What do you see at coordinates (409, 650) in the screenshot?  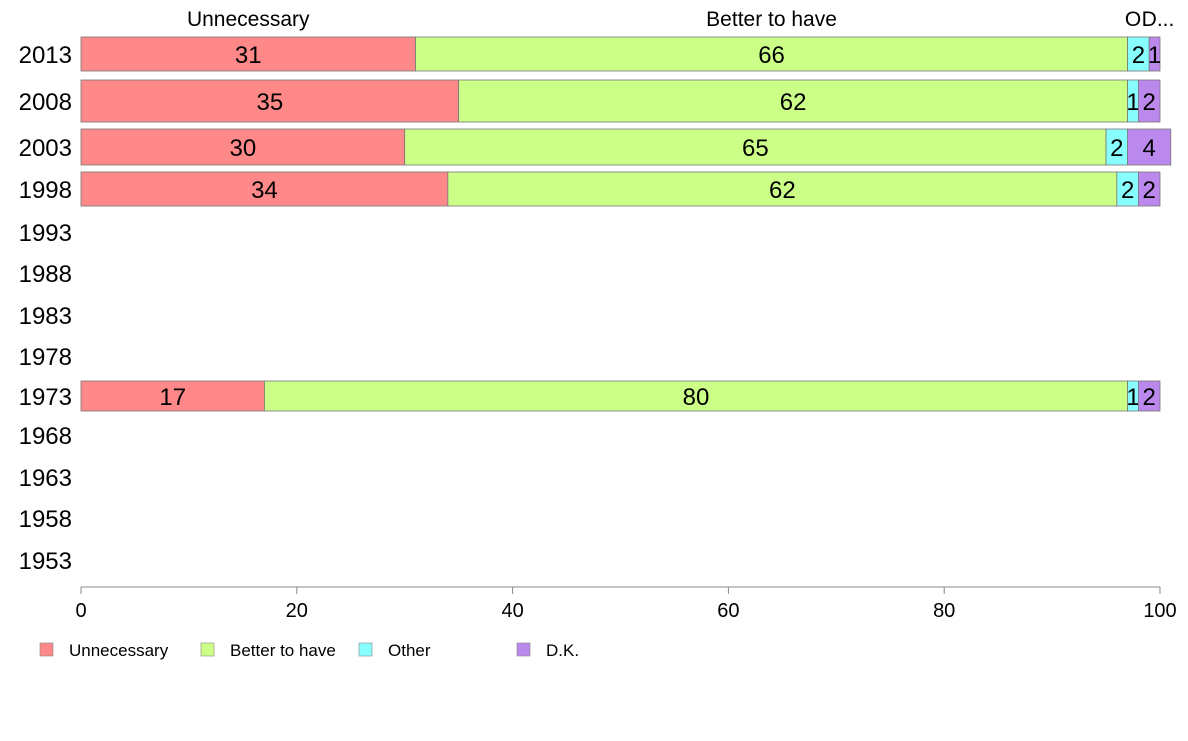 I see `legend-label: Other` at bounding box center [409, 650].